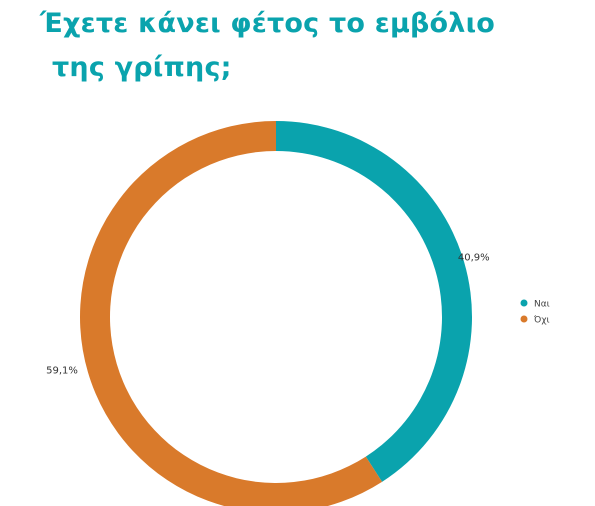 The image size is (595, 506). What do you see at coordinates (268, 23) in the screenshot?
I see `chart-title-line1: Έχετε κάνει φέτος το εμβόλιο` at bounding box center [268, 23].